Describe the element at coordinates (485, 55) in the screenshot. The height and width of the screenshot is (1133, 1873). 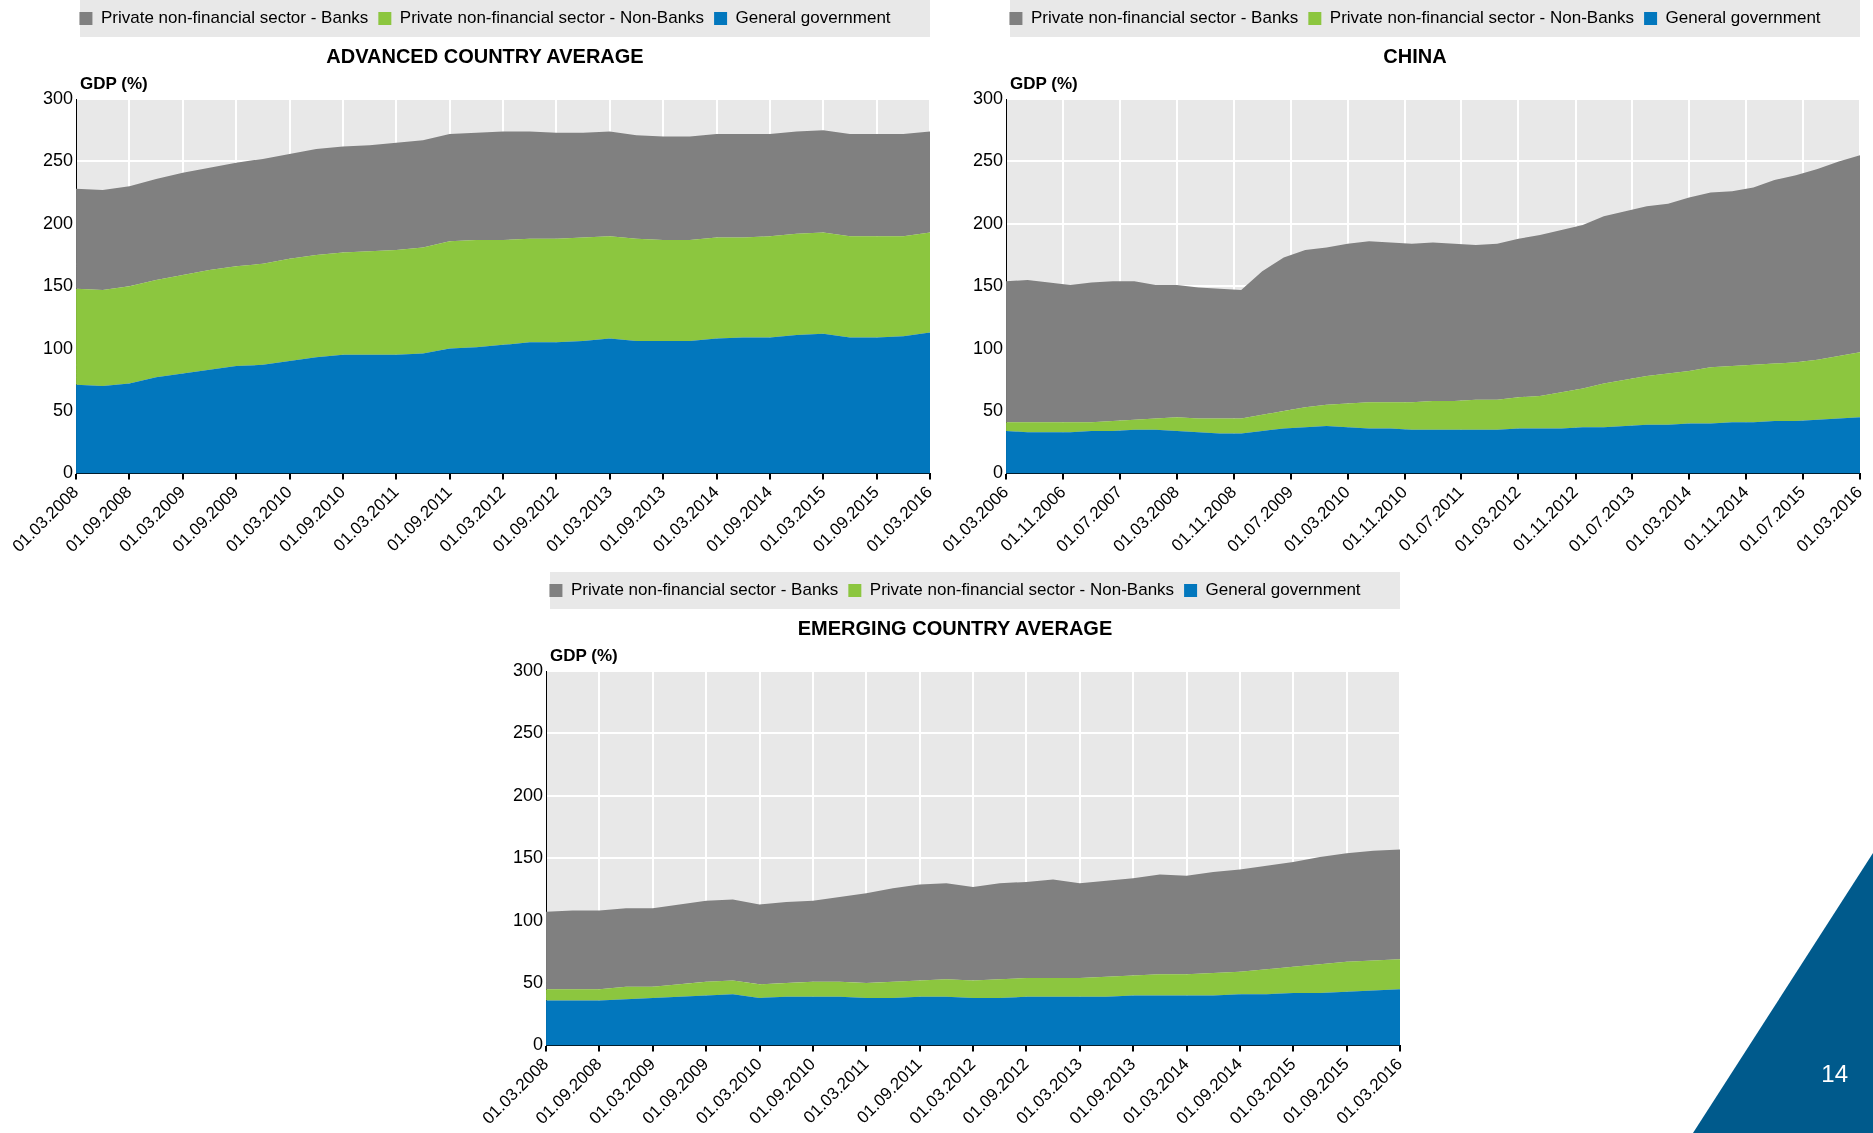
I see `chart-title: ADVANCED COUNTRY AVERAGE` at that location.